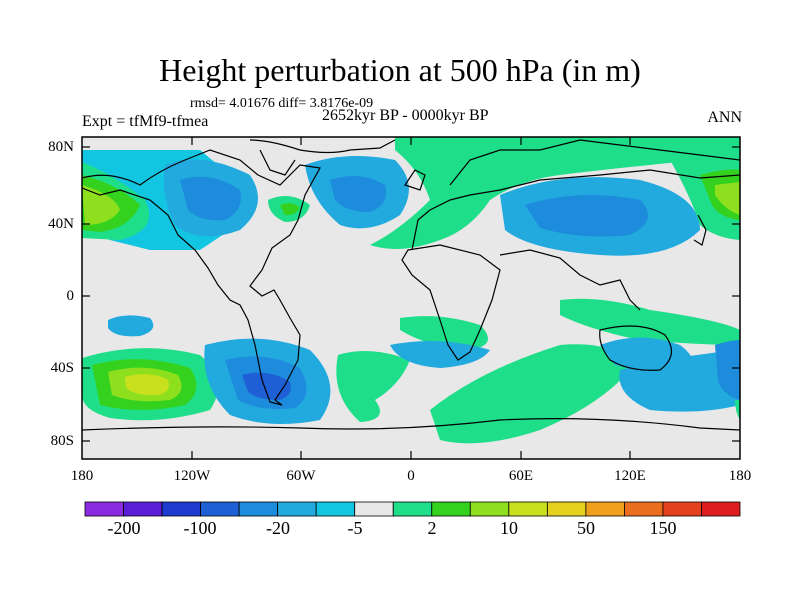 The width and height of the screenshot is (800, 600). Describe the element at coordinates (630, 476) in the screenshot. I see `lon-label: 120E` at that location.